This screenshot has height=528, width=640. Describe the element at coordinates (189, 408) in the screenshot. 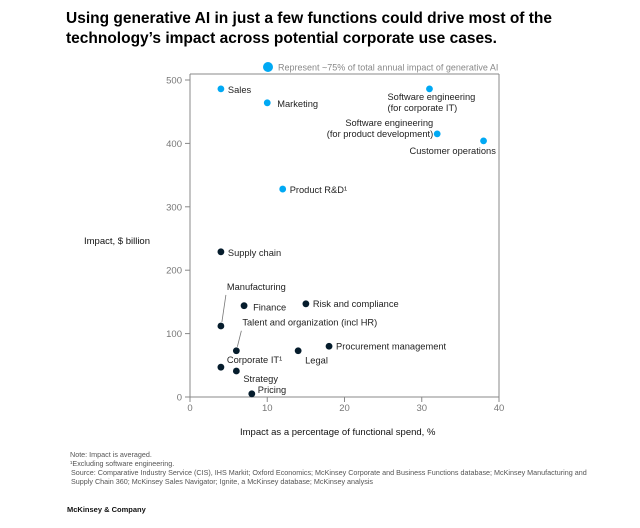

I see `x-tick-label: 0` at that location.